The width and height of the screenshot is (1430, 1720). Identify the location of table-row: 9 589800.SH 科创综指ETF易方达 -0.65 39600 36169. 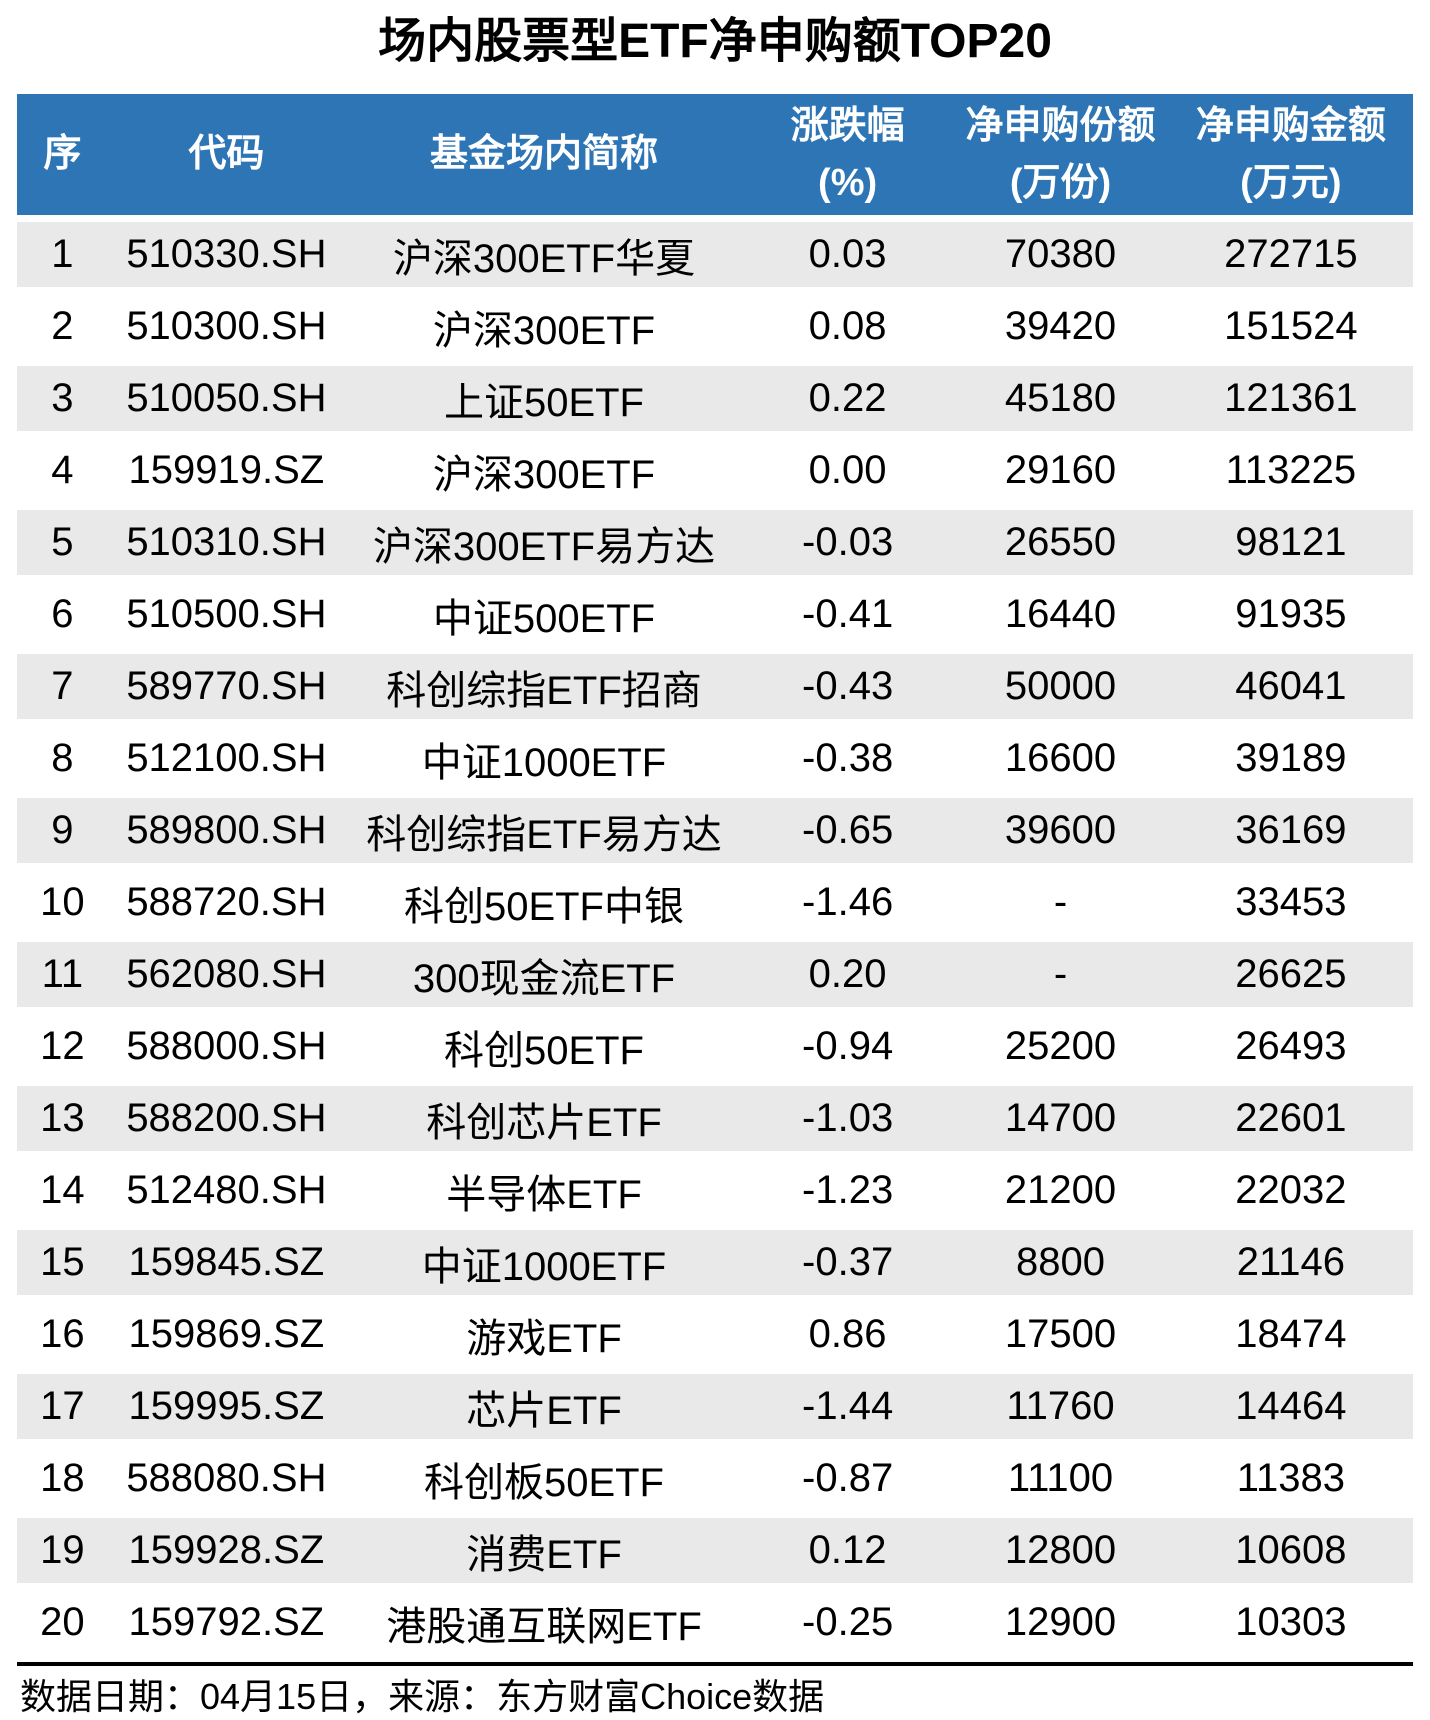
(715, 834).